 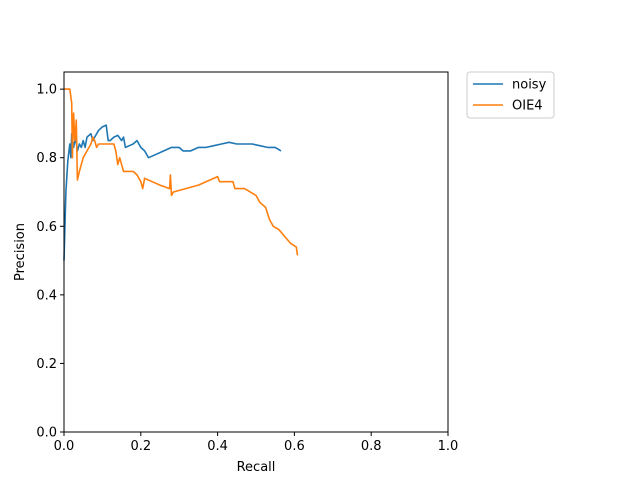 I want to click on x-tick-label: 0.2, so click(x=140, y=446).